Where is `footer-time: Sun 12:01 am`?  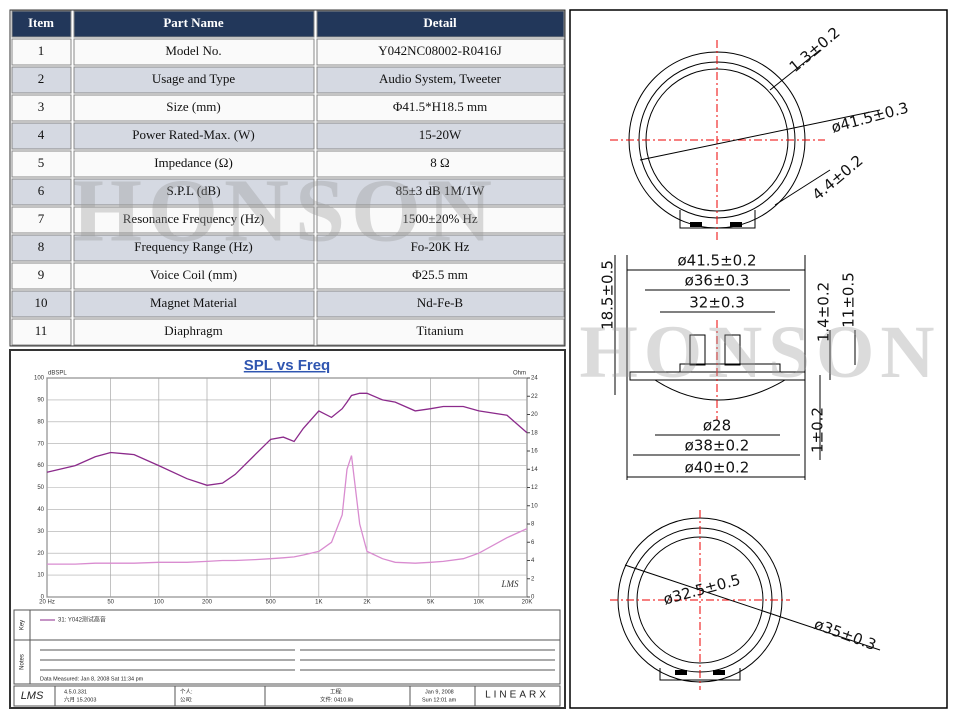 footer-time: Sun 12:01 am is located at coordinates (439, 700).